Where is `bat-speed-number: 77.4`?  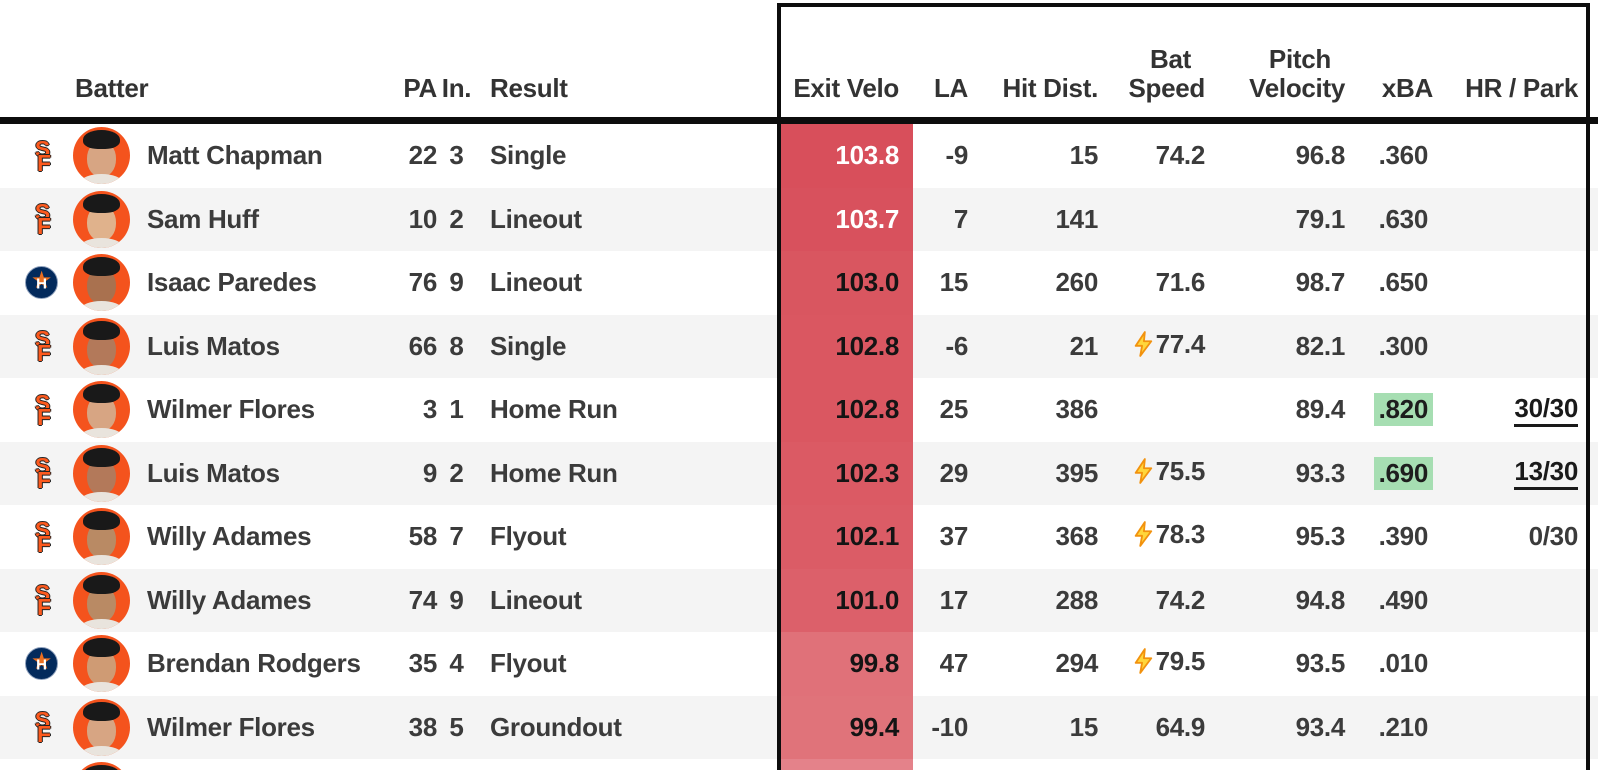
bat-speed-number: 77.4 is located at coordinates (1180, 343).